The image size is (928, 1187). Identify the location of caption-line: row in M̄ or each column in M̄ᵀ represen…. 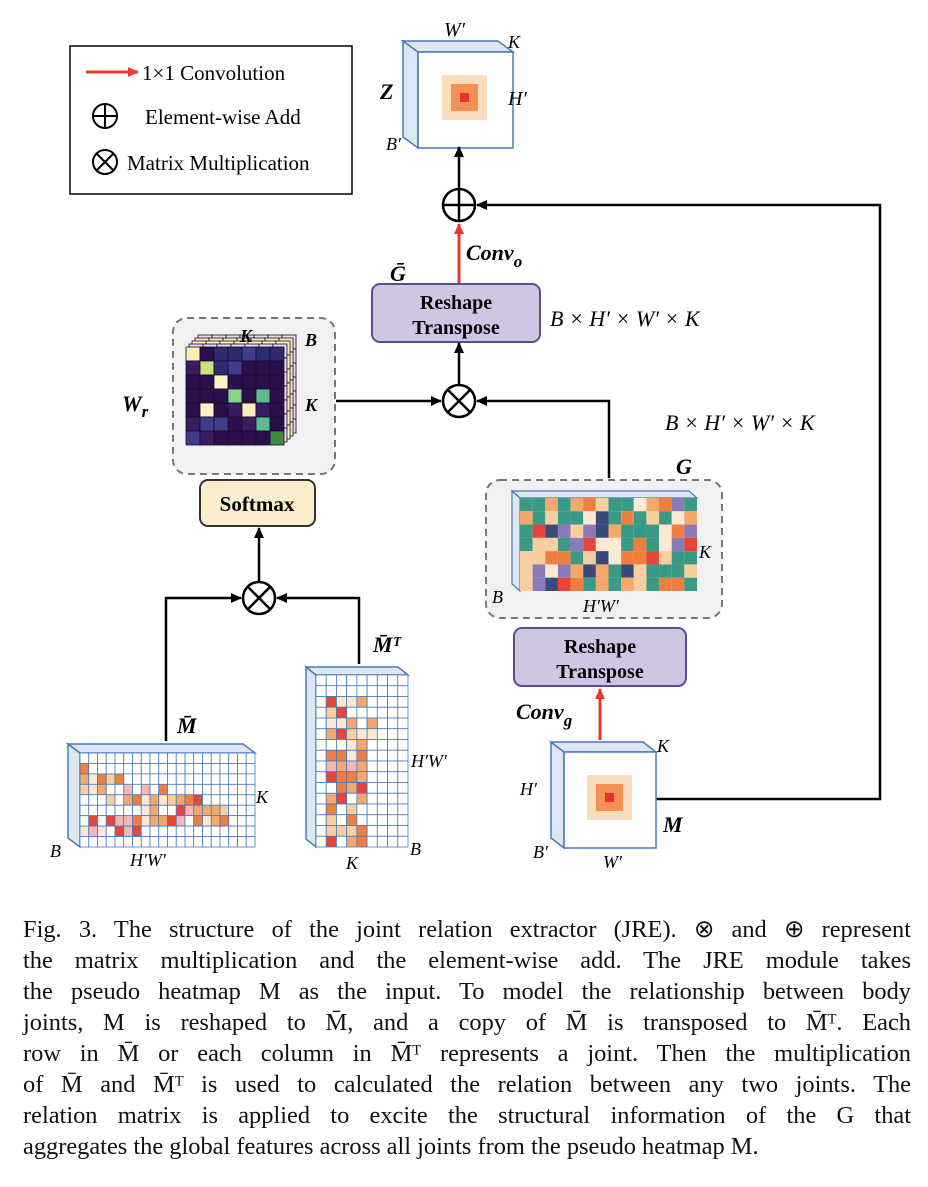
(467, 1053).